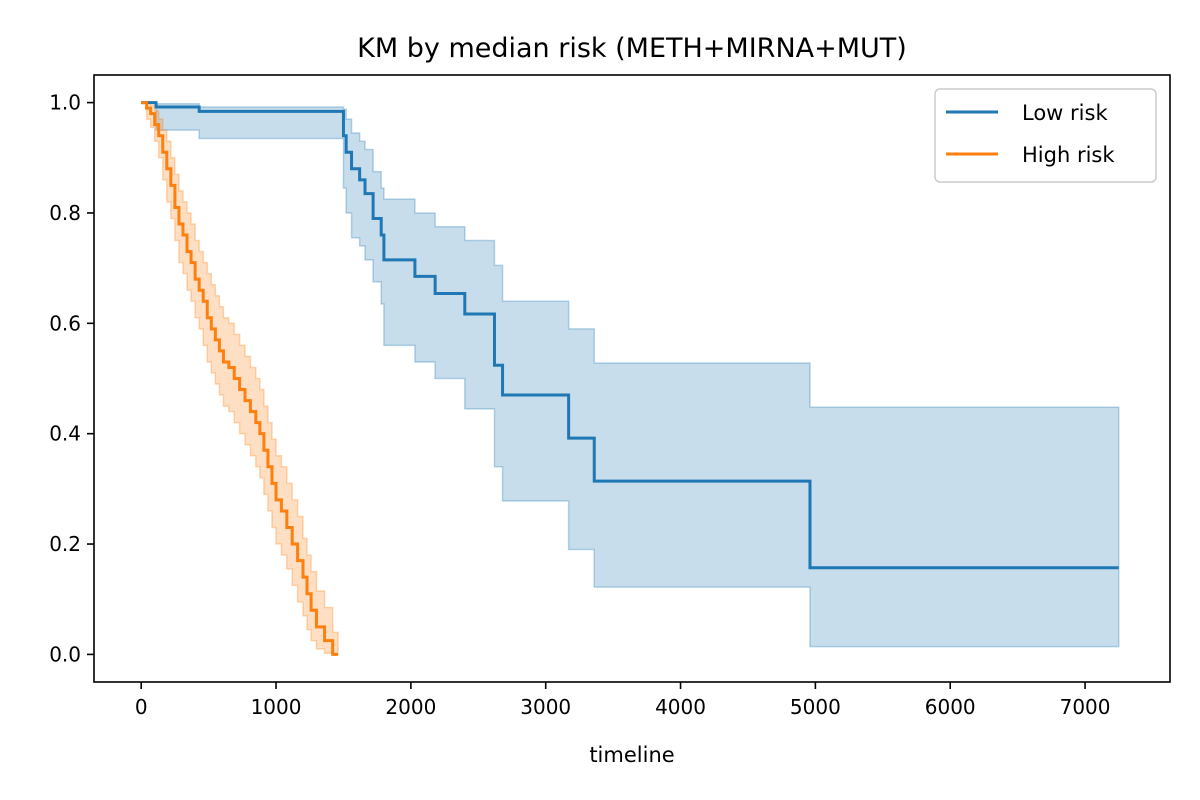  I want to click on x-tick-label: 2000, so click(410, 707).